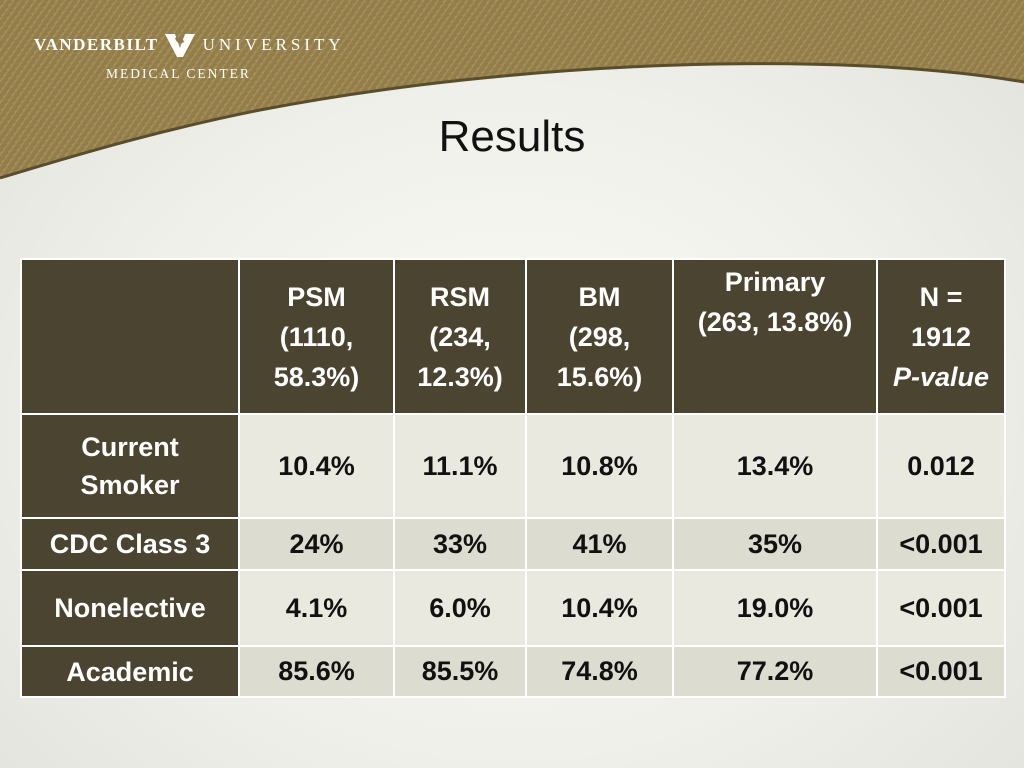 This screenshot has width=1024, height=768. I want to click on table-cell: 85.6%, so click(316, 671).